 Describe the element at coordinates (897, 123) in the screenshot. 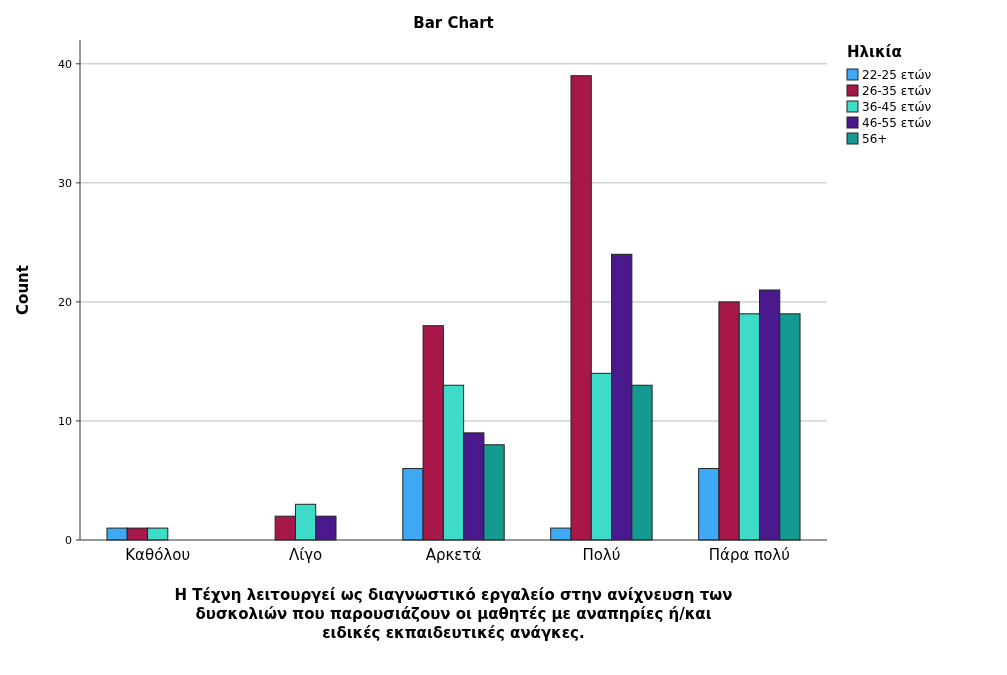

I see `legend-label: 46-55 ετών` at that location.